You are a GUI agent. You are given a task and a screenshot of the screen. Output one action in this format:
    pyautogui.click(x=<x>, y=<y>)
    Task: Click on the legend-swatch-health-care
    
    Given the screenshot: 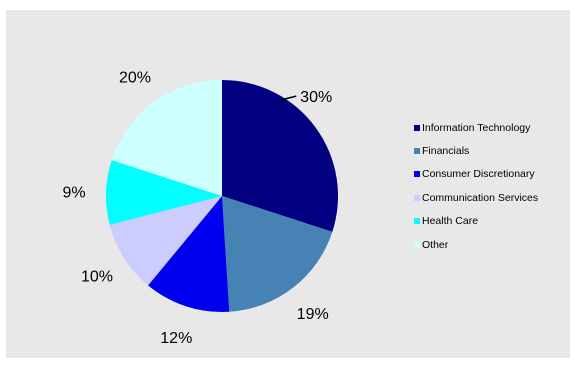 What is the action you would take?
    pyautogui.click(x=417, y=221)
    